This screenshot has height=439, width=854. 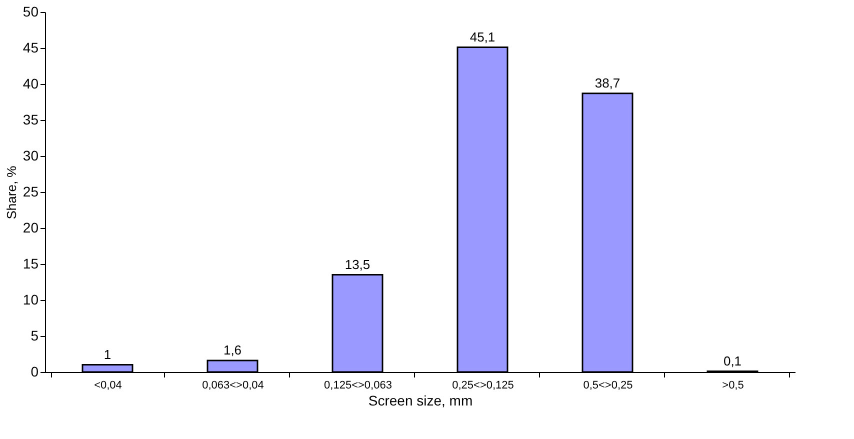 What do you see at coordinates (108, 386) in the screenshot?
I see `x-tick-label: <0,04` at bounding box center [108, 386].